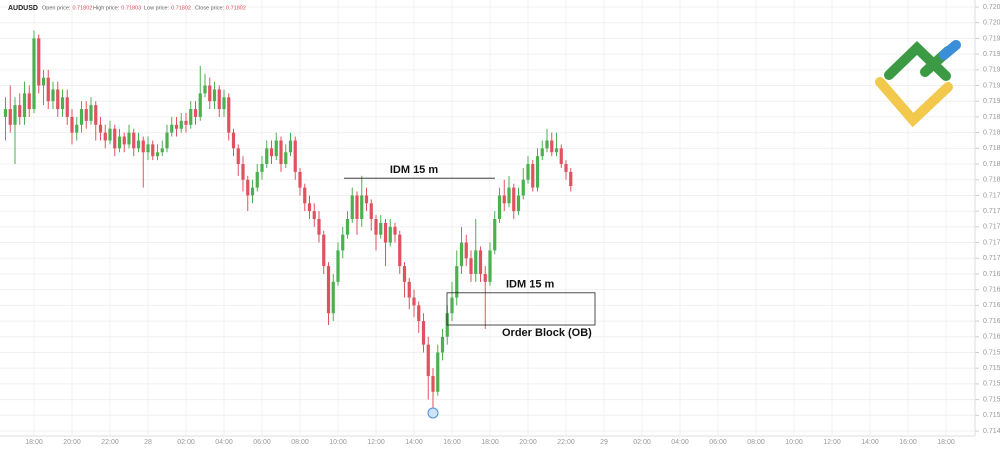 This screenshot has width=1000, height=454. Describe the element at coordinates (991, 368) in the screenshot. I see `y-tick-label: 0.71570` at that location.